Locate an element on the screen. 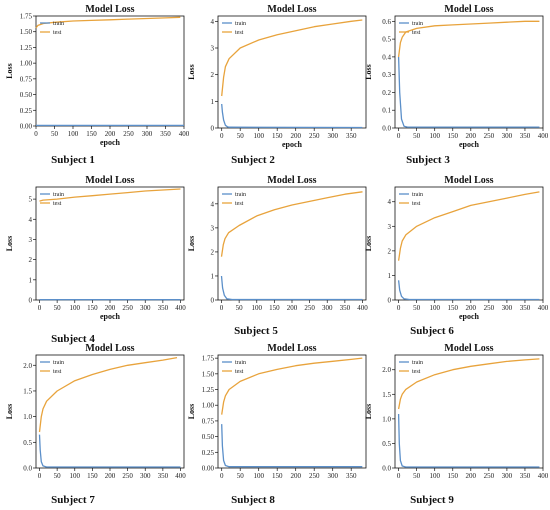 The image size is (550, 510). y-tick-label: 0.25 is located at coordinates (208, 453).